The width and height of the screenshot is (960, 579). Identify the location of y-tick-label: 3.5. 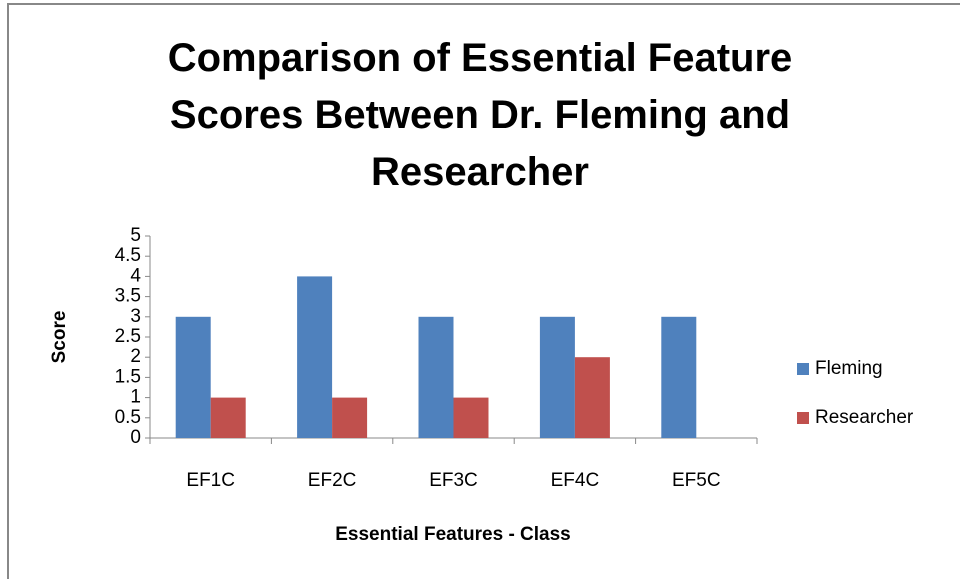
(128, 296).